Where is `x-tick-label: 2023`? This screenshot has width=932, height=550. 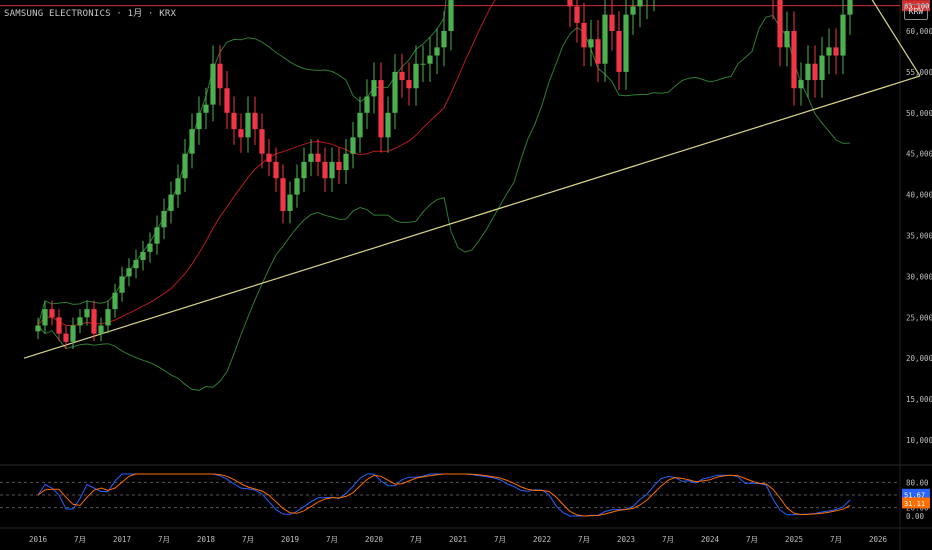 x-tick-label: 2023 is located at coordinates (626, 539).